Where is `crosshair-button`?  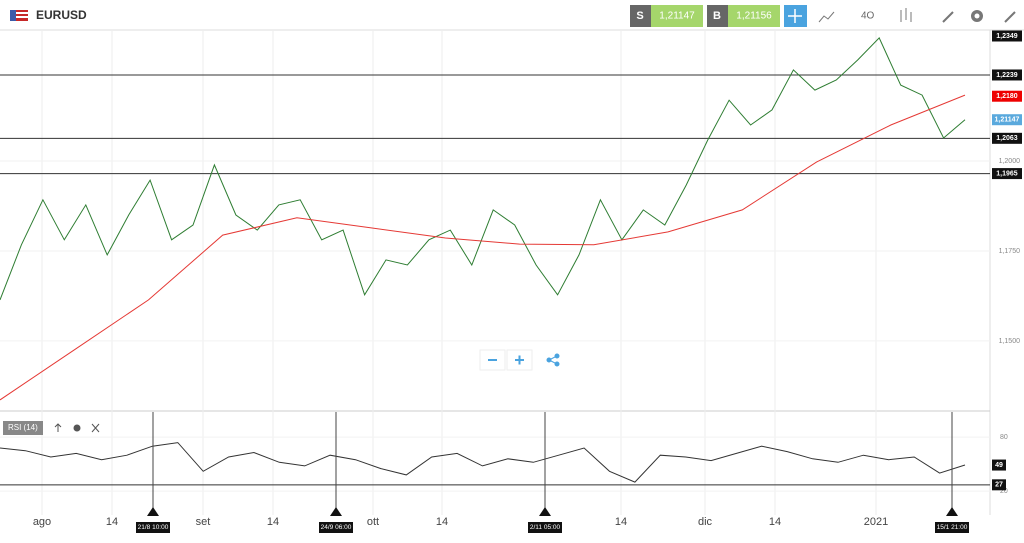
crosshair-button is located at coordinates (795, 16).